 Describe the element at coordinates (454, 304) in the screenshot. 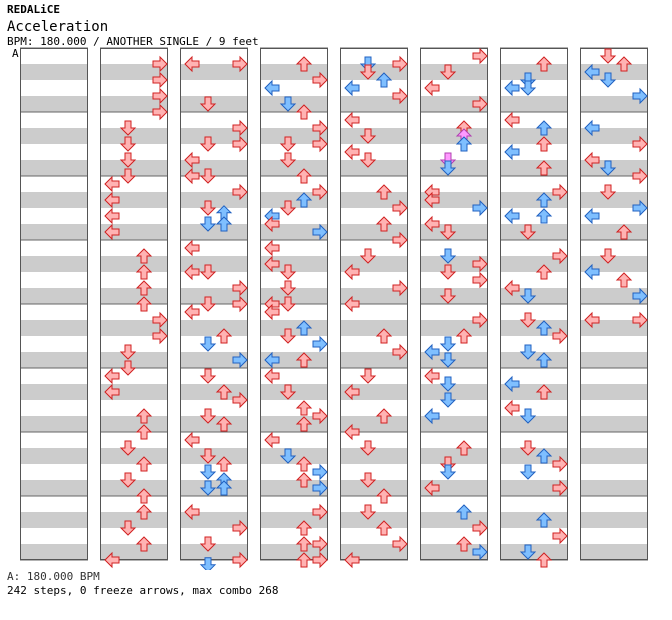

I see `chart-column` at that location.